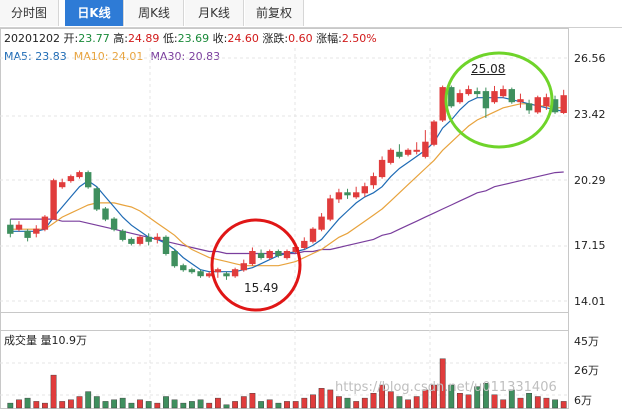  What do you see at coordinates (590, 58) in the screenshot?
I see `y-tick-0: 26.56` at bounding box center [590, 58].